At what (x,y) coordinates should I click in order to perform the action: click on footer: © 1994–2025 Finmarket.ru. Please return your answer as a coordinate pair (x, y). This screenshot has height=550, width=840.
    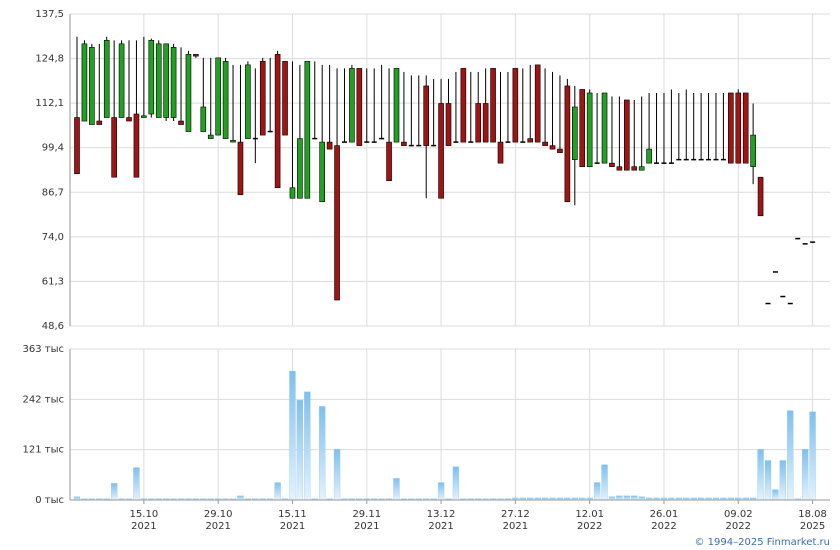
    Looking at the image, I should click on (762, 542).